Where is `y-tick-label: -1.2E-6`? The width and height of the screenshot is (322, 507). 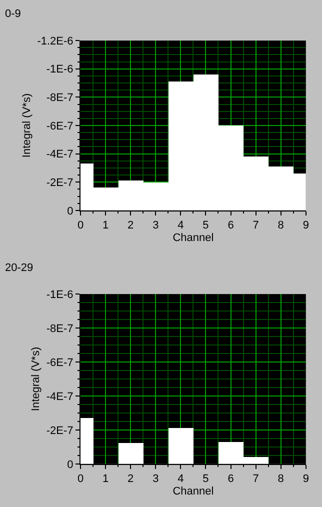
y-tick-label: -1.2E-6 is located at coordinates (55, 41).